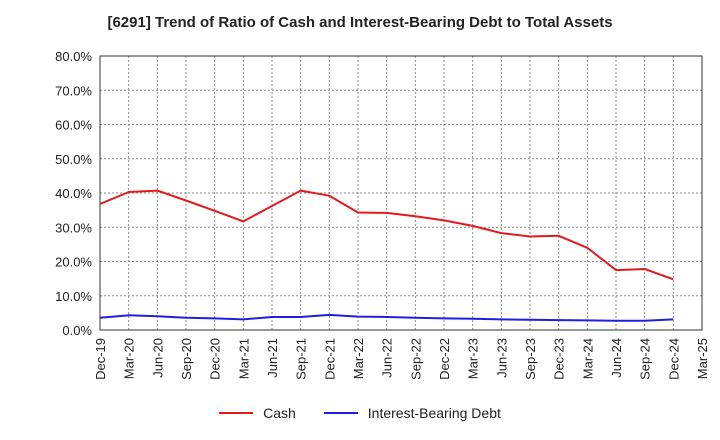  I want to click on x-tick-label: Sep-20, so click(186, 359).